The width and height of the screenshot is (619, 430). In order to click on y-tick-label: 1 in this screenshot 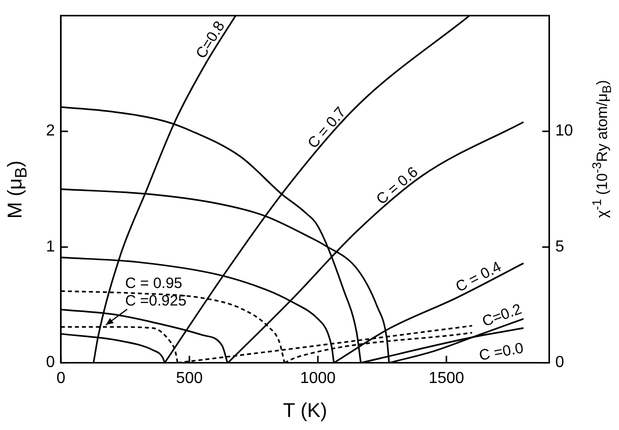, I will do `click(50, 247)`.